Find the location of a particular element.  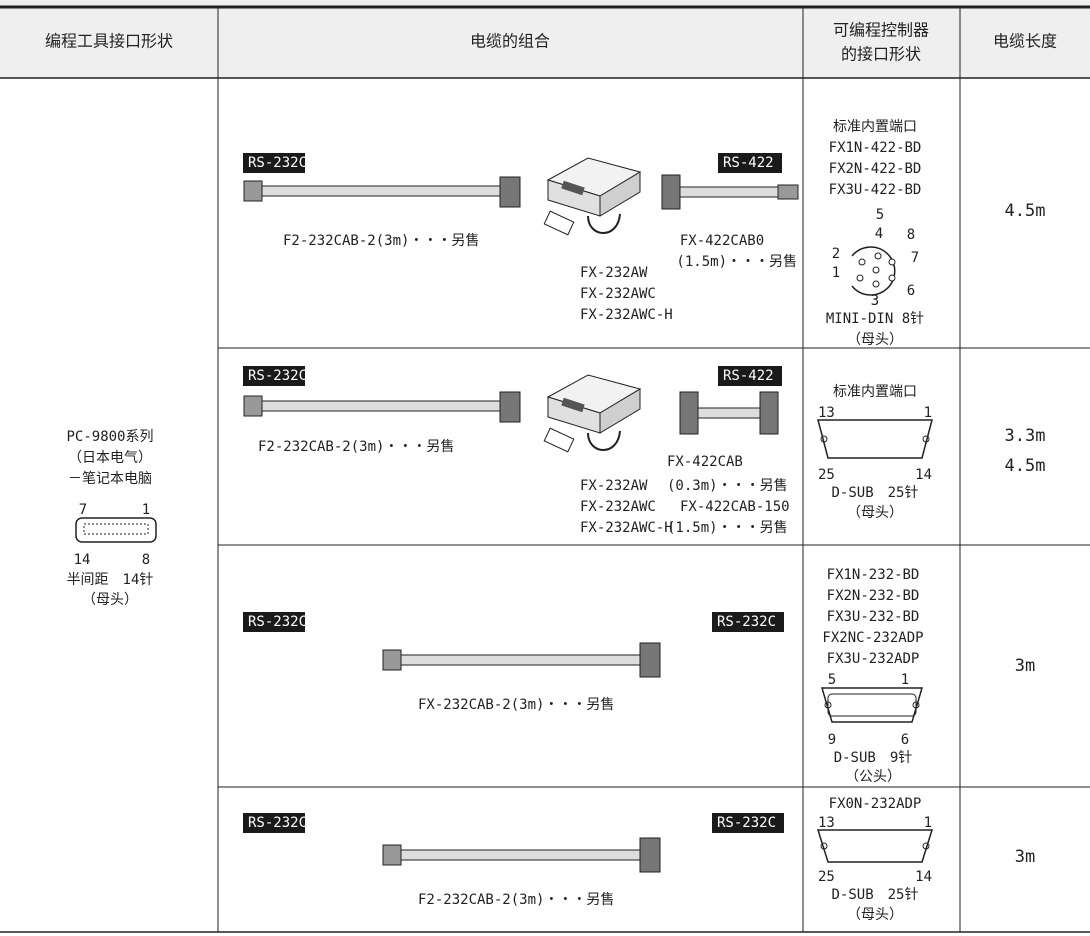

cell-text: D-SUB 9针 is located at coordinates (873, 758).